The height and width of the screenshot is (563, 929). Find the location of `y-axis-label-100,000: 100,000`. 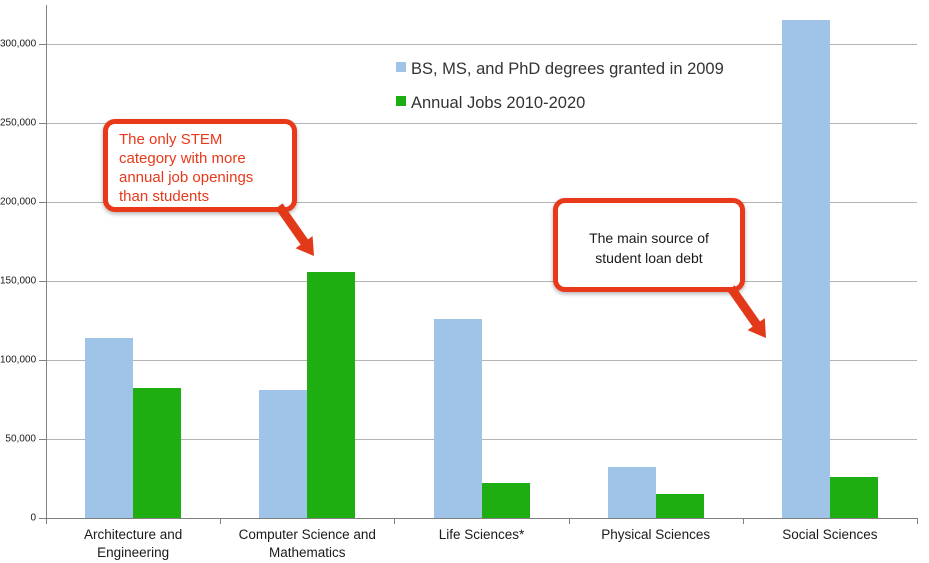

y-axis-label-100,000: 100,000 is located at coordinates (18, 360).